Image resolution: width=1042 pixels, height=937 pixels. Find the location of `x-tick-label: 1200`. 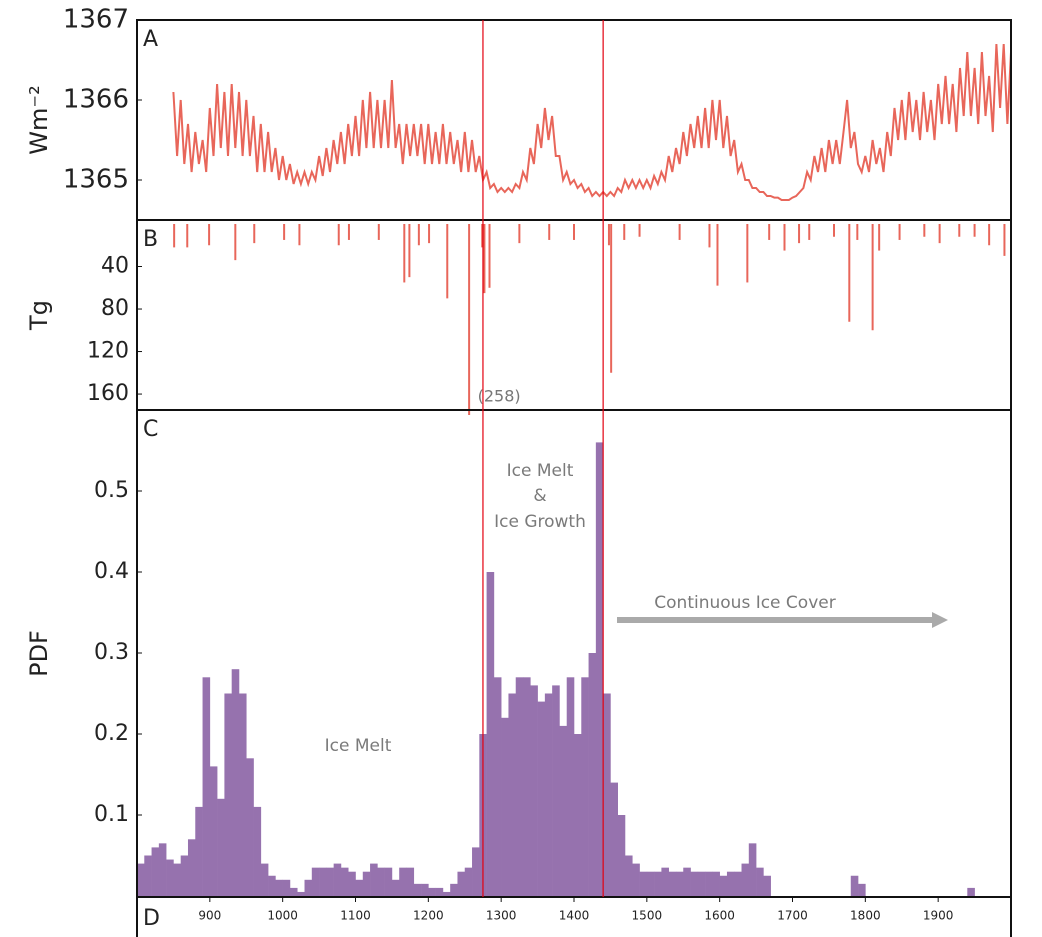

x-tick-label: 1200 is located at coordinates (428, 916).